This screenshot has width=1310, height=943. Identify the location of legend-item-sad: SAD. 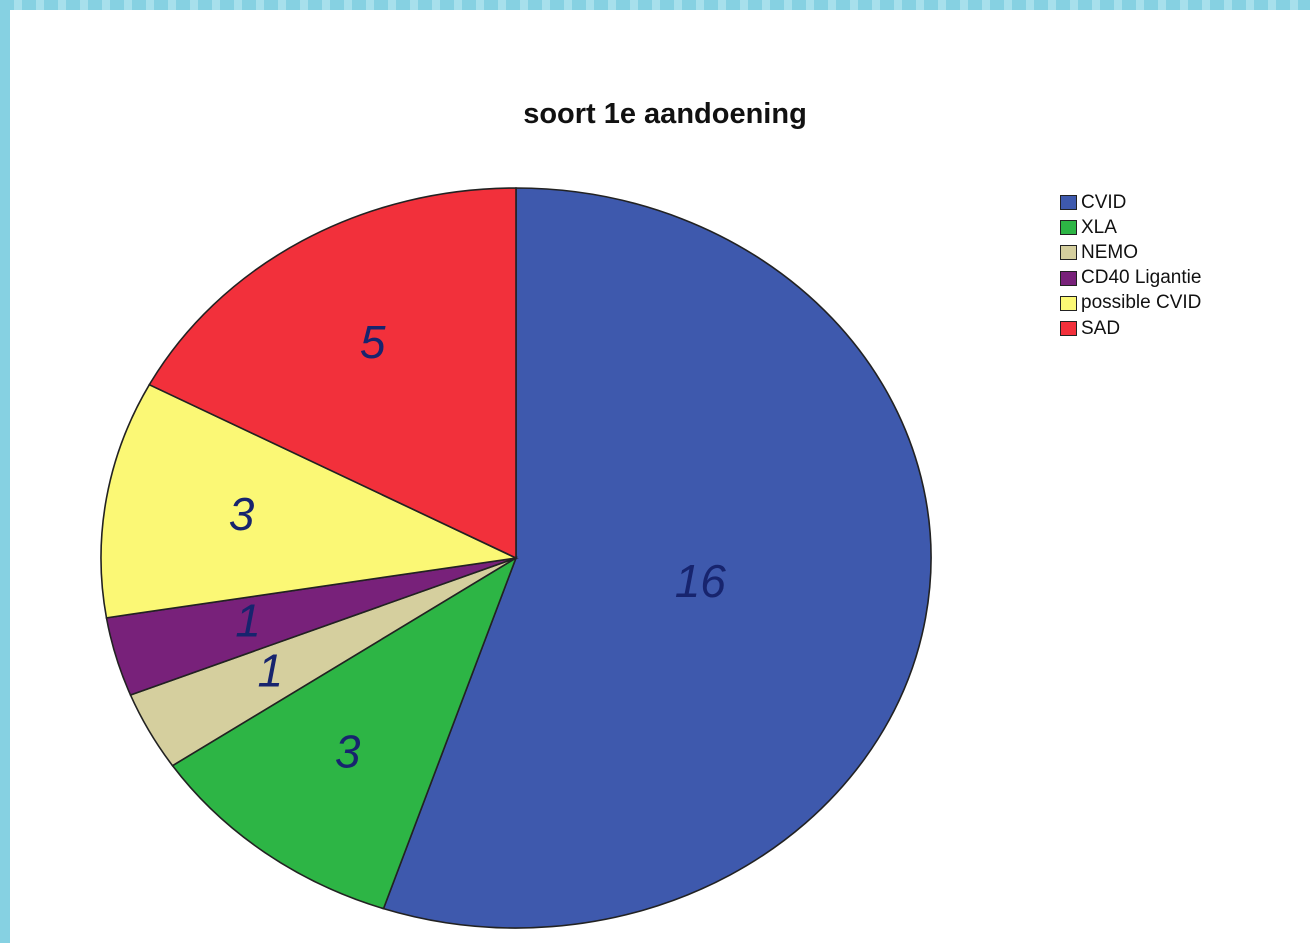
(1130, 328).